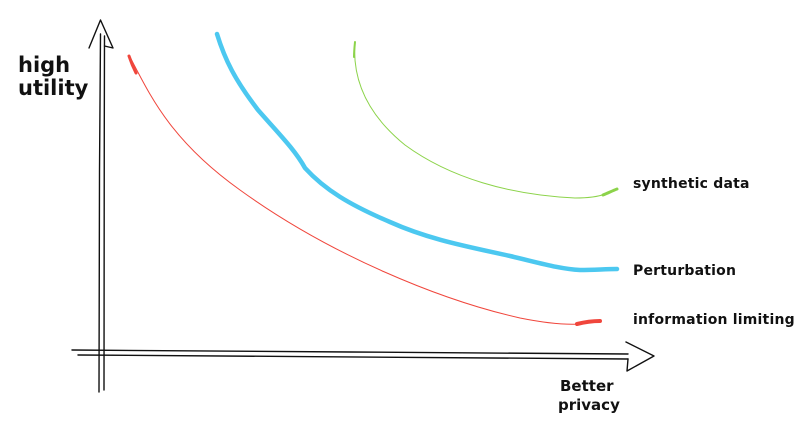  What do you see at coordinates (101, 34) in the screenshot?
I see `y-axis-arrowhead` at bounding box center [101, 34].